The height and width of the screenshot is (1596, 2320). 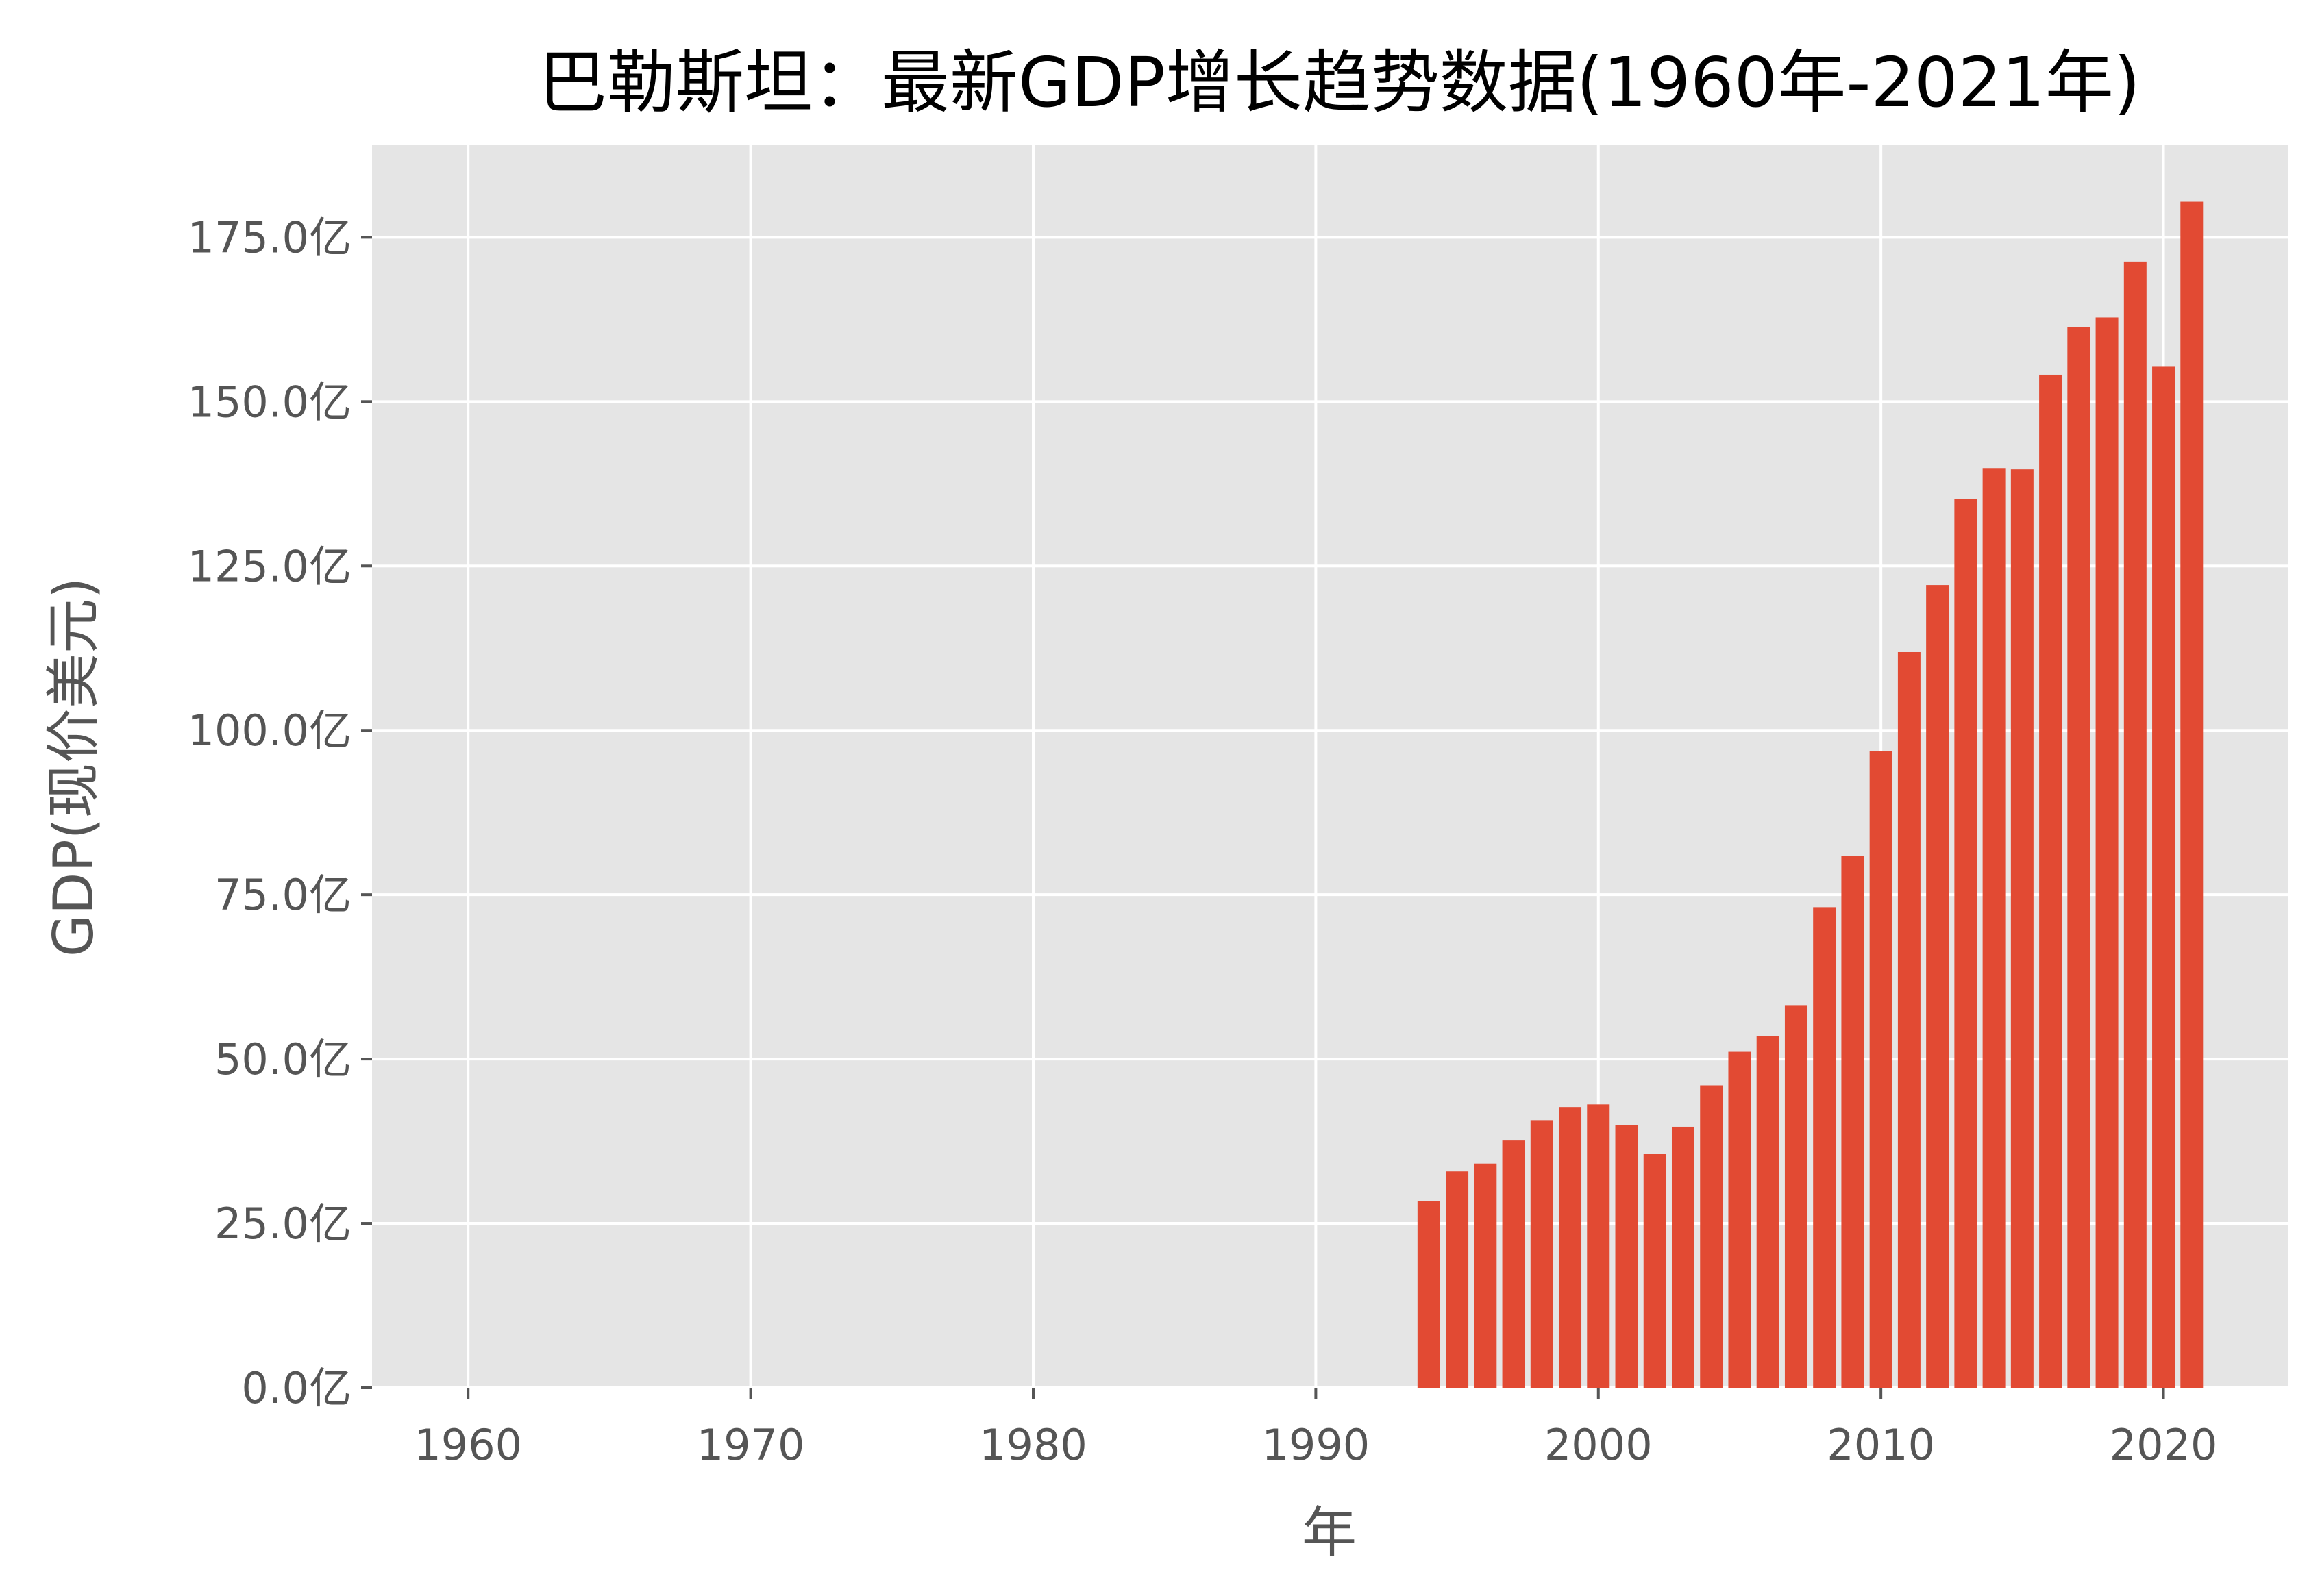 What do you see at coordinates (1824, 1147) in the screenshot?
I see `bar-2008` at bounding box center [1824, 1147].